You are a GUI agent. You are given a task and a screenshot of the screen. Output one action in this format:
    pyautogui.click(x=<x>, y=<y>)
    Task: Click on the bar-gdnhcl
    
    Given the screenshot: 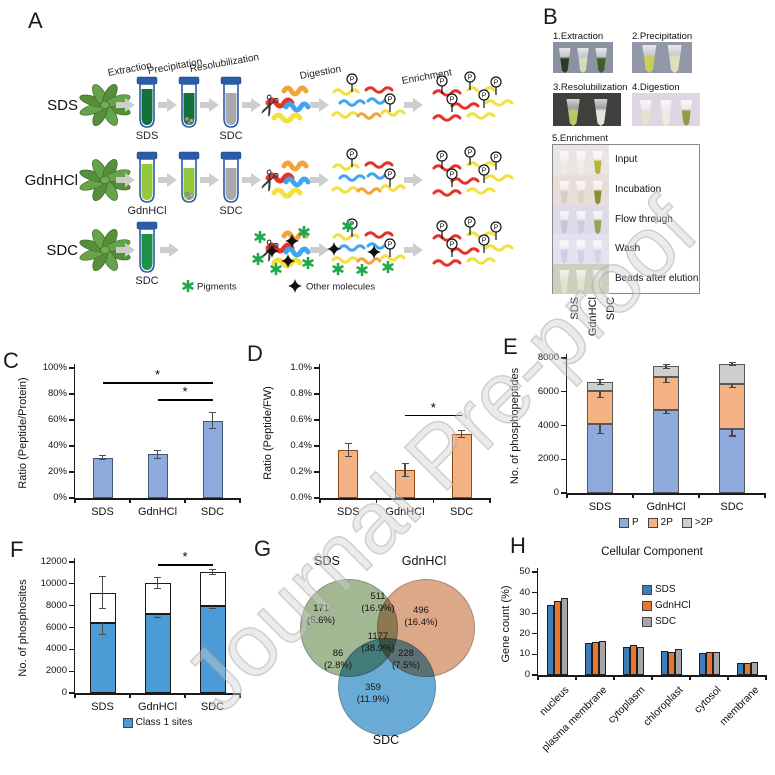 What is the action you would take?
    pyautogui.click(x=557, y=637)
    